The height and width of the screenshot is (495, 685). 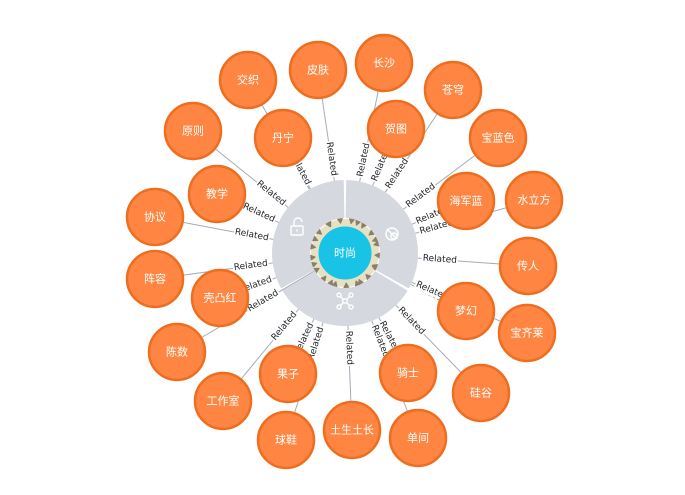 I want to click on node-label: 果子, so click(x=288, y=374).